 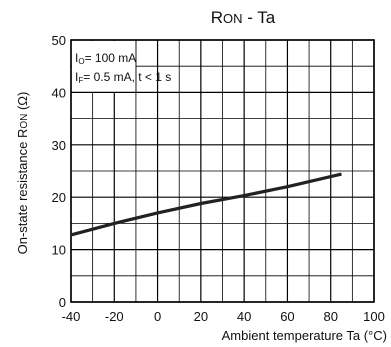 I want to click on y-tick-label: 50, so click(x=59, y=40).